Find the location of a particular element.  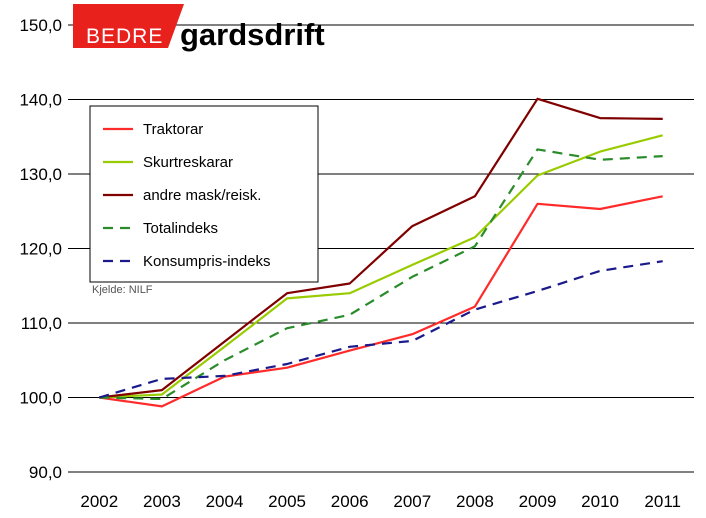

logo: BEDRE gardsdrift is located at coordinates (199, 28).